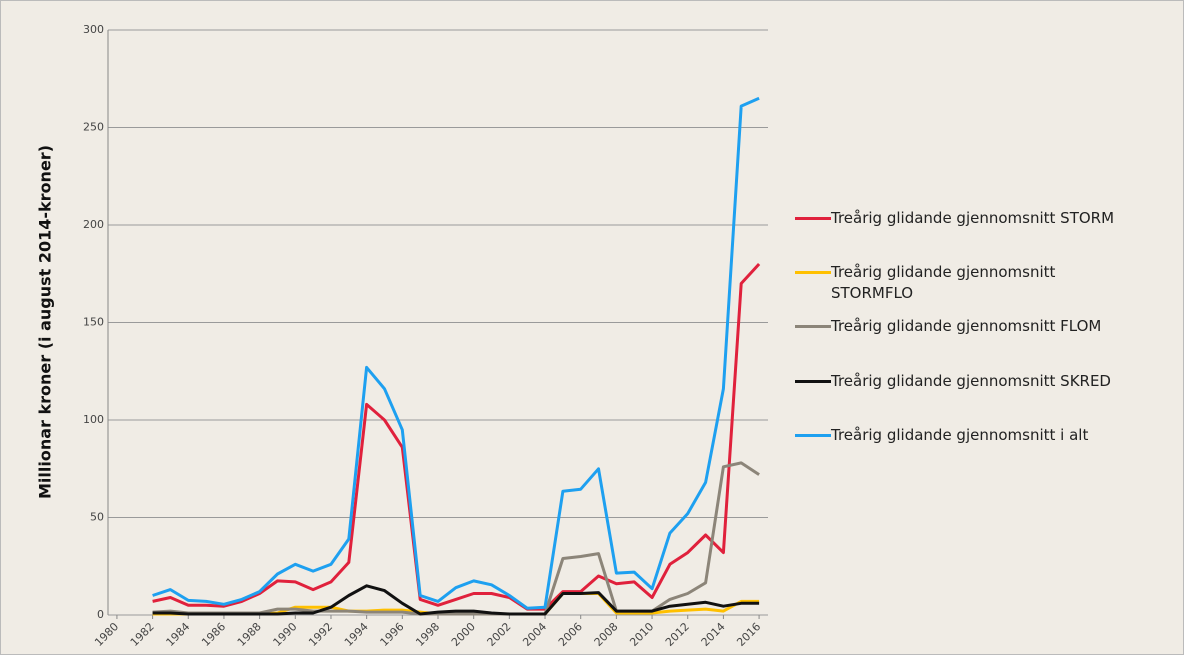  What do you see at coordinates (285, 634) in the screenshot?
I see `x-tick-label: 1990` at bounding box center [285, 634].